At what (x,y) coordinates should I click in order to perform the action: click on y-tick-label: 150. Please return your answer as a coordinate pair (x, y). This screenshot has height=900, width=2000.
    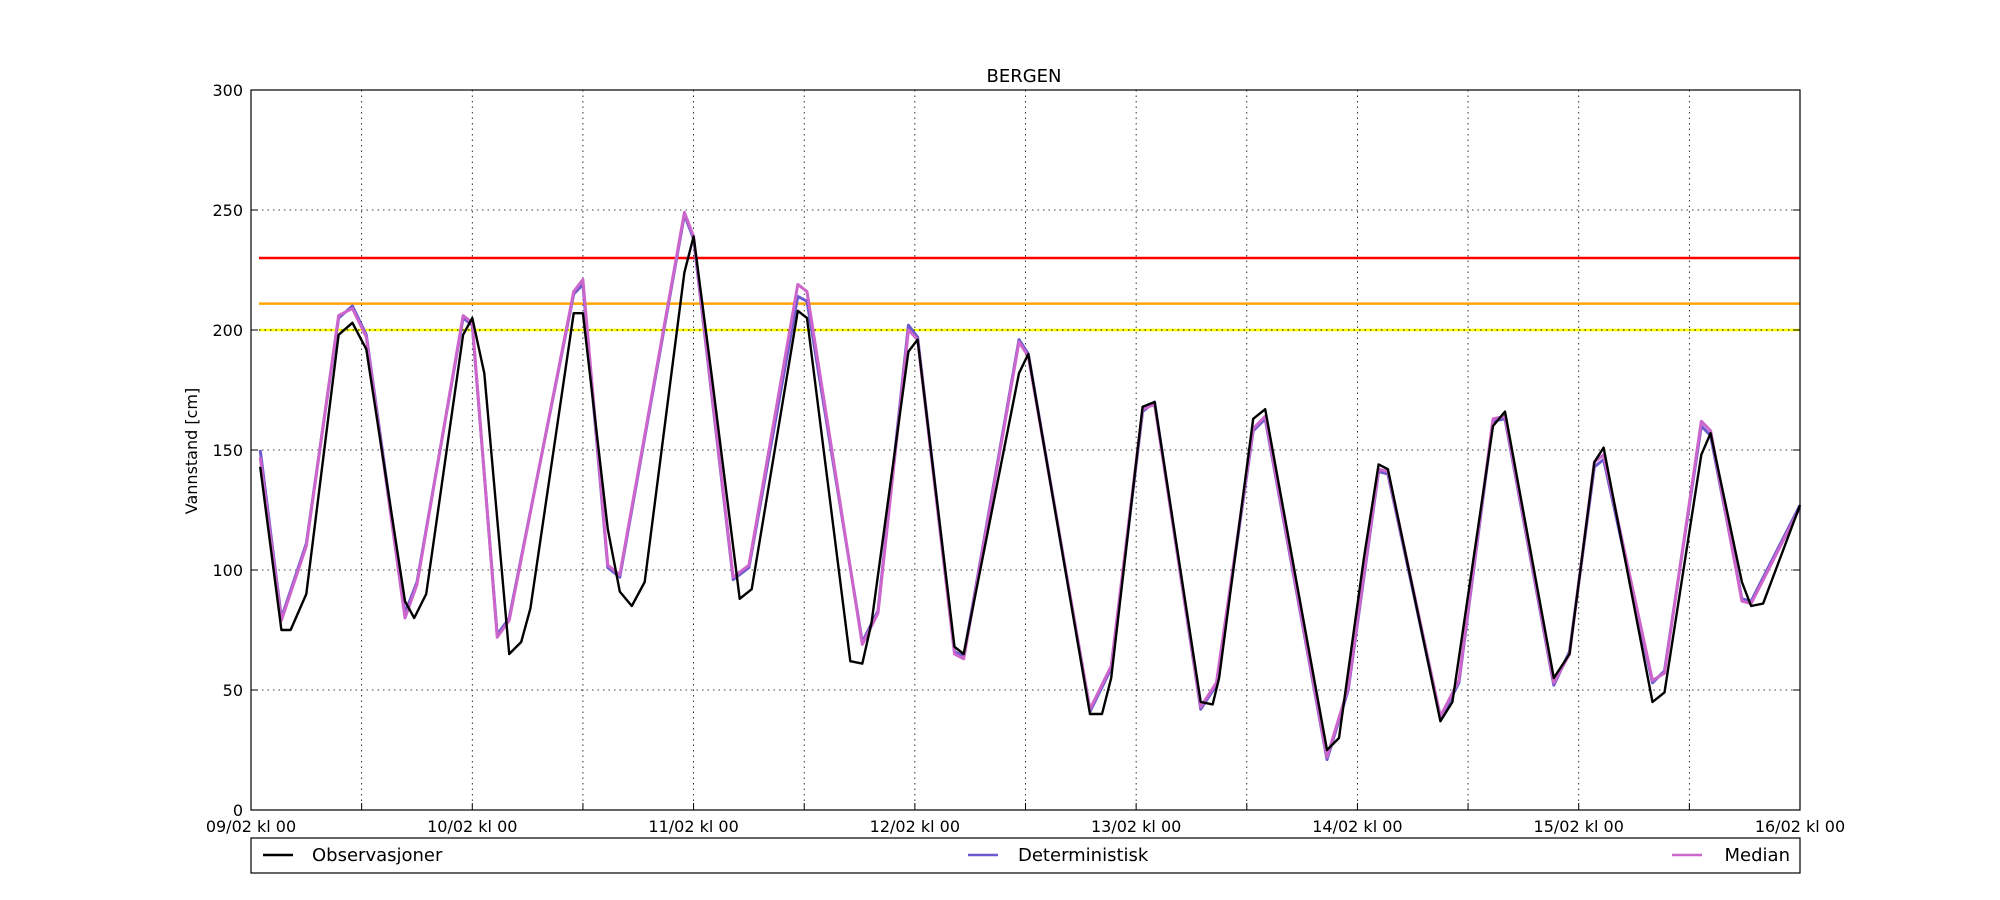
    Looking at the image, I should click on (227, 450).